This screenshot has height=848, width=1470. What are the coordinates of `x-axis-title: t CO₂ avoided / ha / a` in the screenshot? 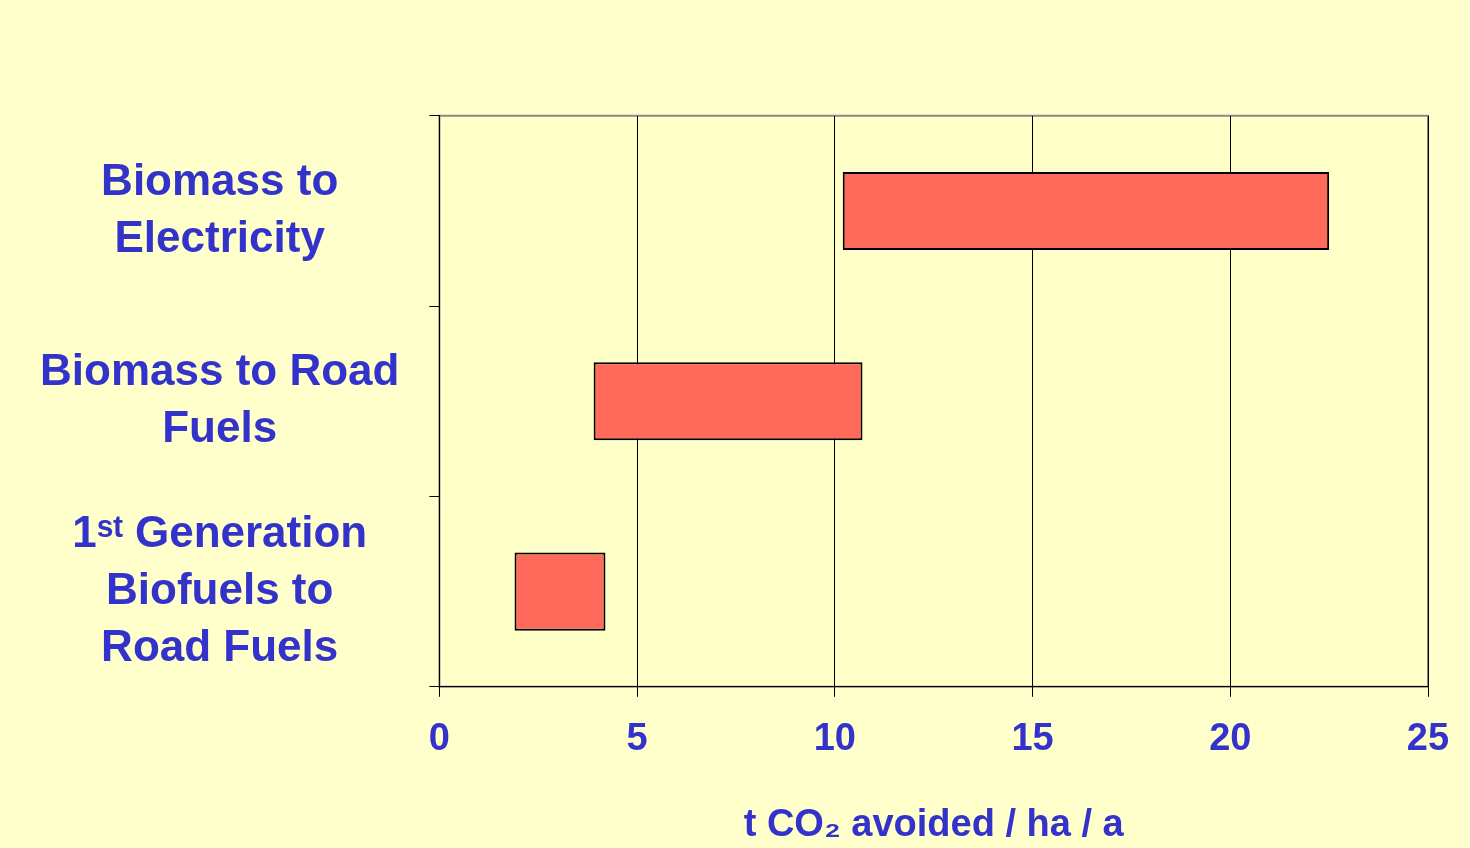 It's located at (934, 822).